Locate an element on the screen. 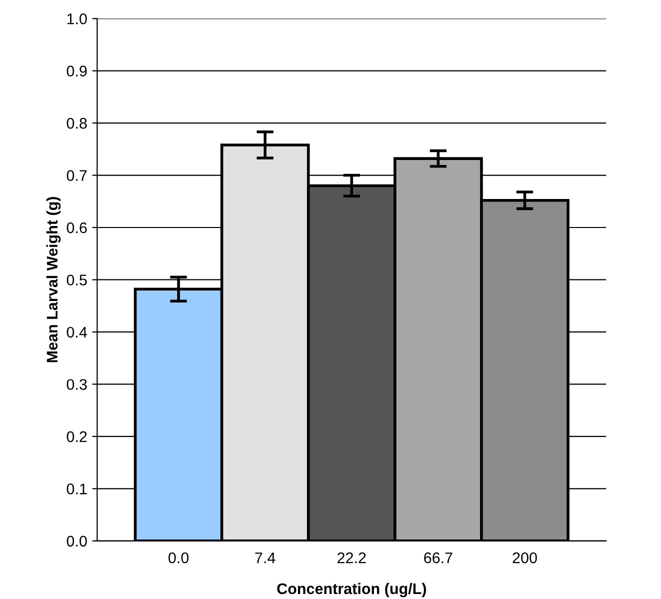 The height and width of the screenshot is (599, 661). y-tick-label: 1.0 is located at coordinates (77, 18).